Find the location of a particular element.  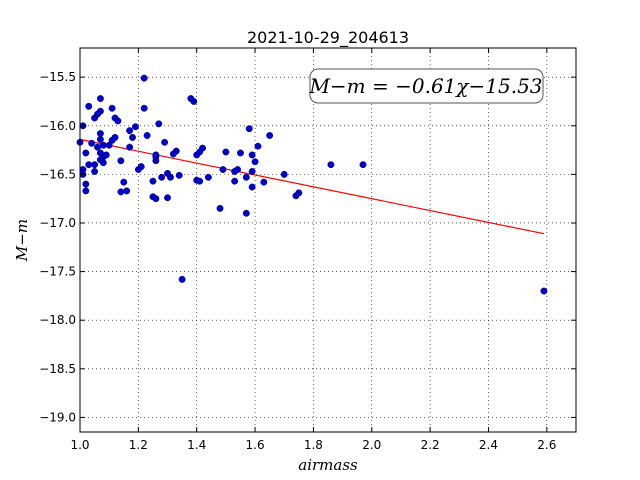

x-tick-label: 1.8 is located at coordinates (313, 445).